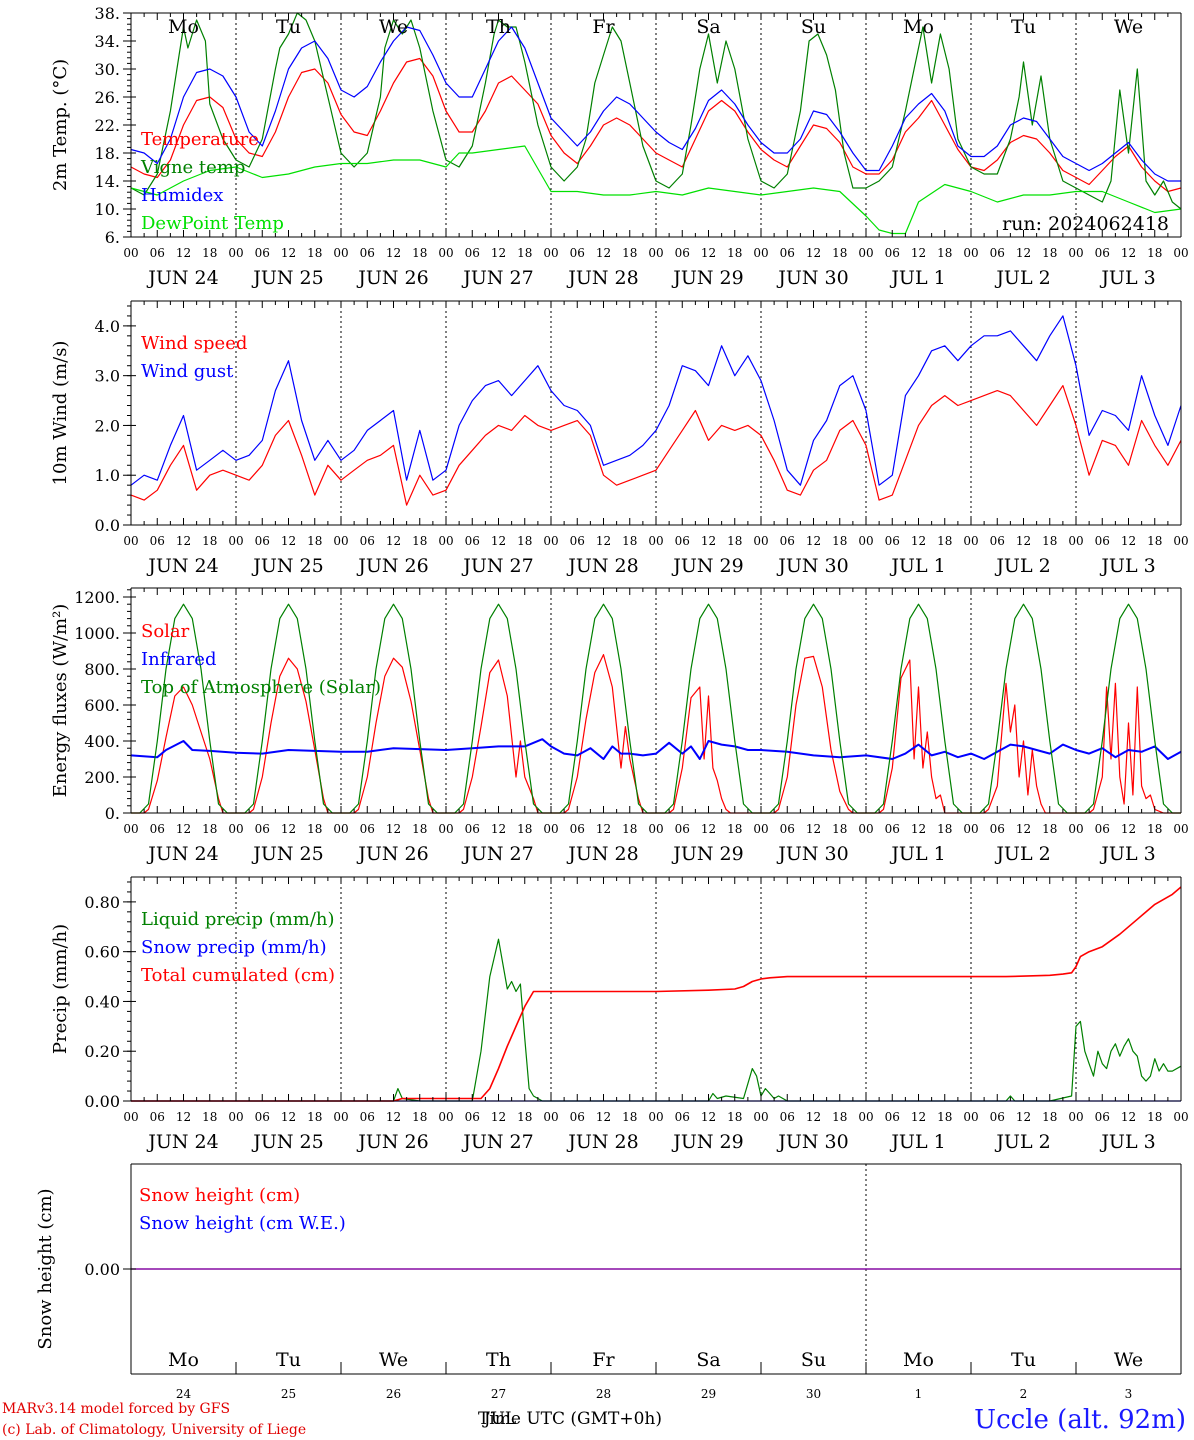 This screenshot has width=1194, height=1440. What do you see at coordinates (107, 425) in the screenshot?
I see `y-tick-label: 2.0` at bounding box center [107, 425].